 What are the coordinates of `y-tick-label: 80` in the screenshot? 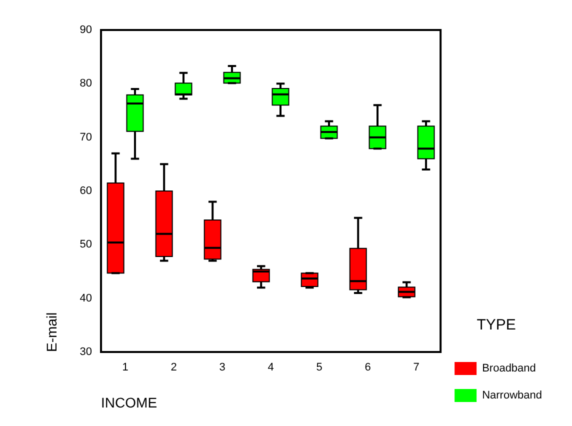 It's located at (86, 84).